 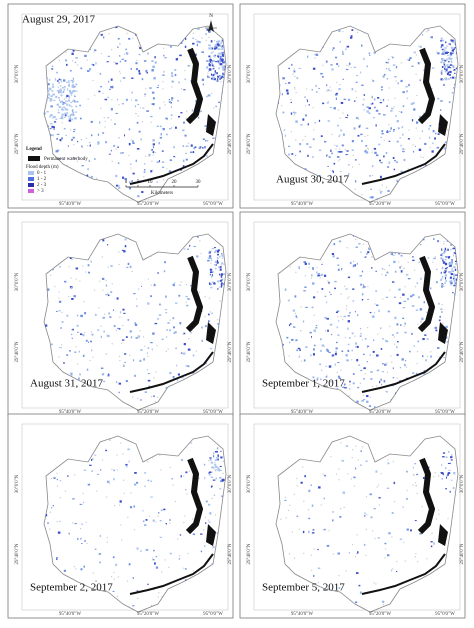 I want to click on legend-swatch, so click(x=31, y=185).